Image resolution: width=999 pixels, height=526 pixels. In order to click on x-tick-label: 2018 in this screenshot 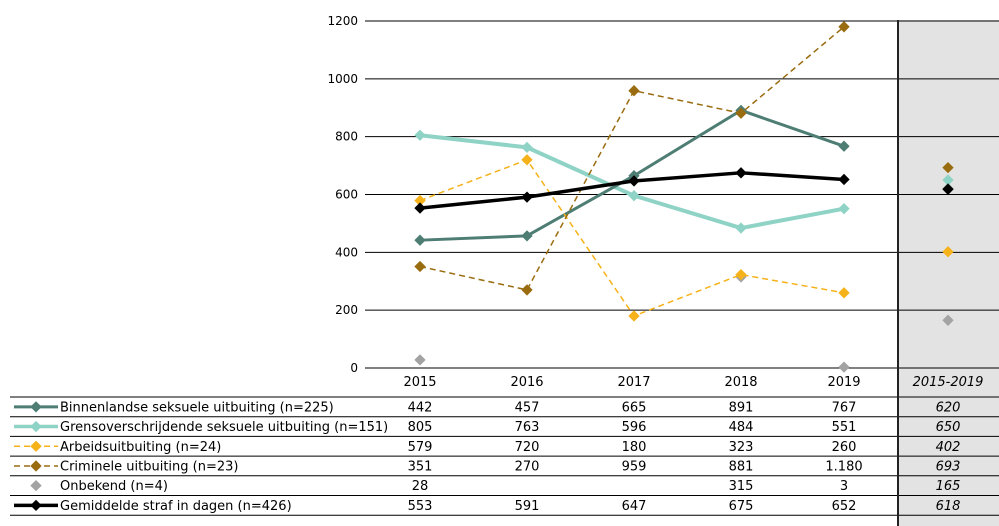, I will do `click(740, 382)`.